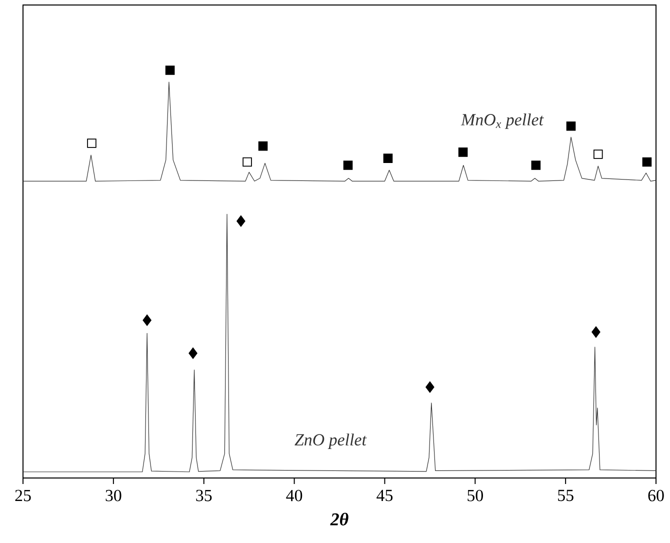  What do you see at coordinates (294, 496) in the screenshot?
I see `x-tick-label: 40` at bounding box center [294, 496].